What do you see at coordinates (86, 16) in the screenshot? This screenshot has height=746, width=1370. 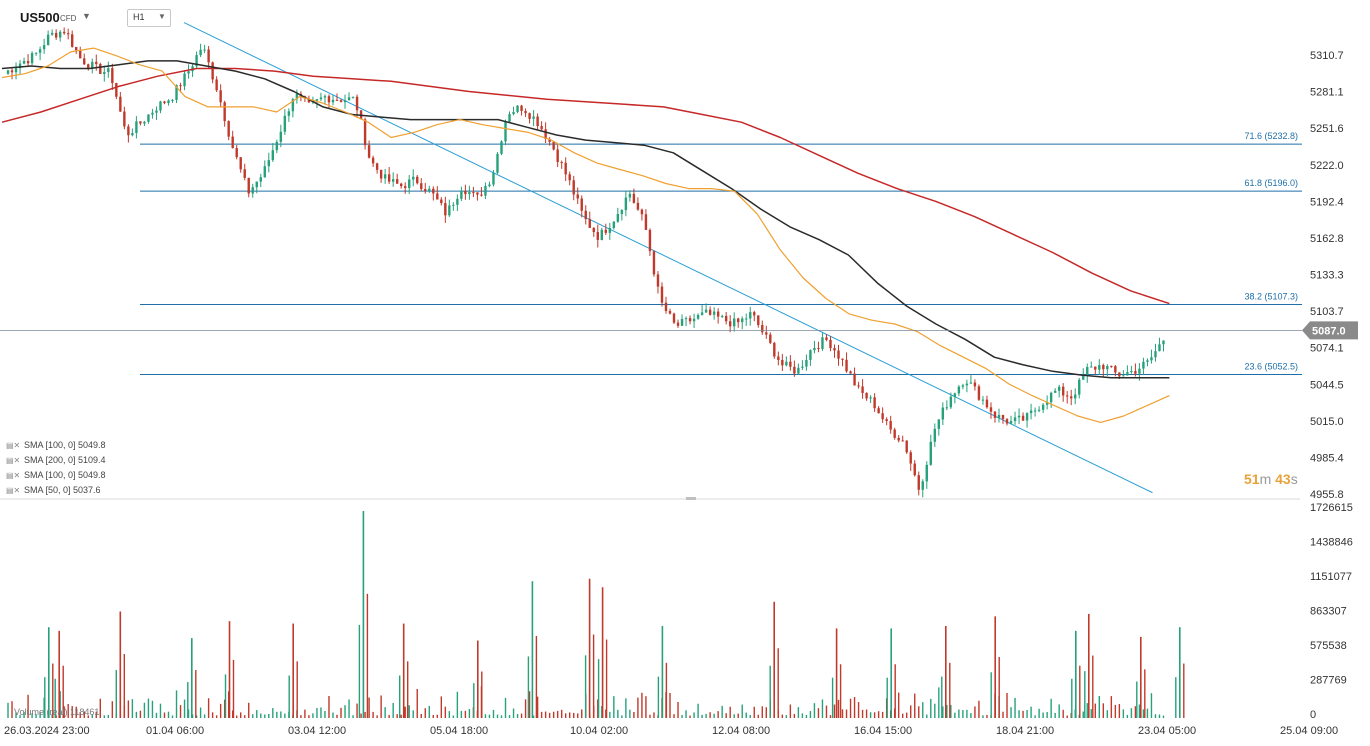 I see `caret-down-icon: ▼` at bounding box center [86, 16].